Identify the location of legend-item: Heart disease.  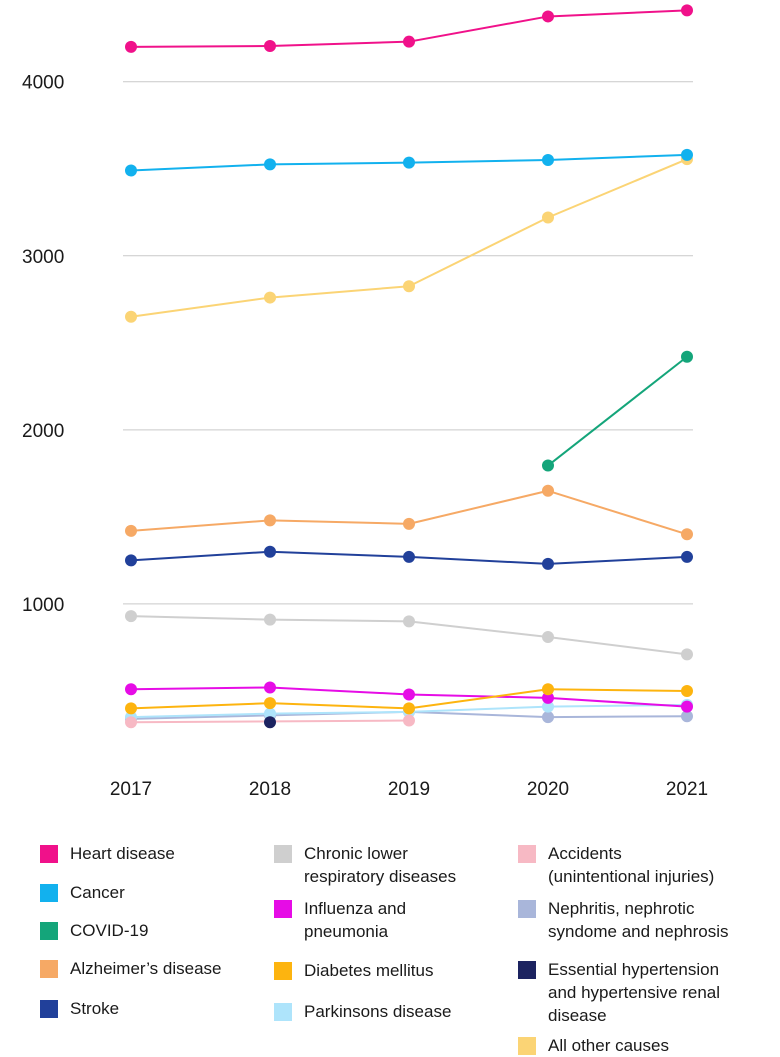
(107, 853).